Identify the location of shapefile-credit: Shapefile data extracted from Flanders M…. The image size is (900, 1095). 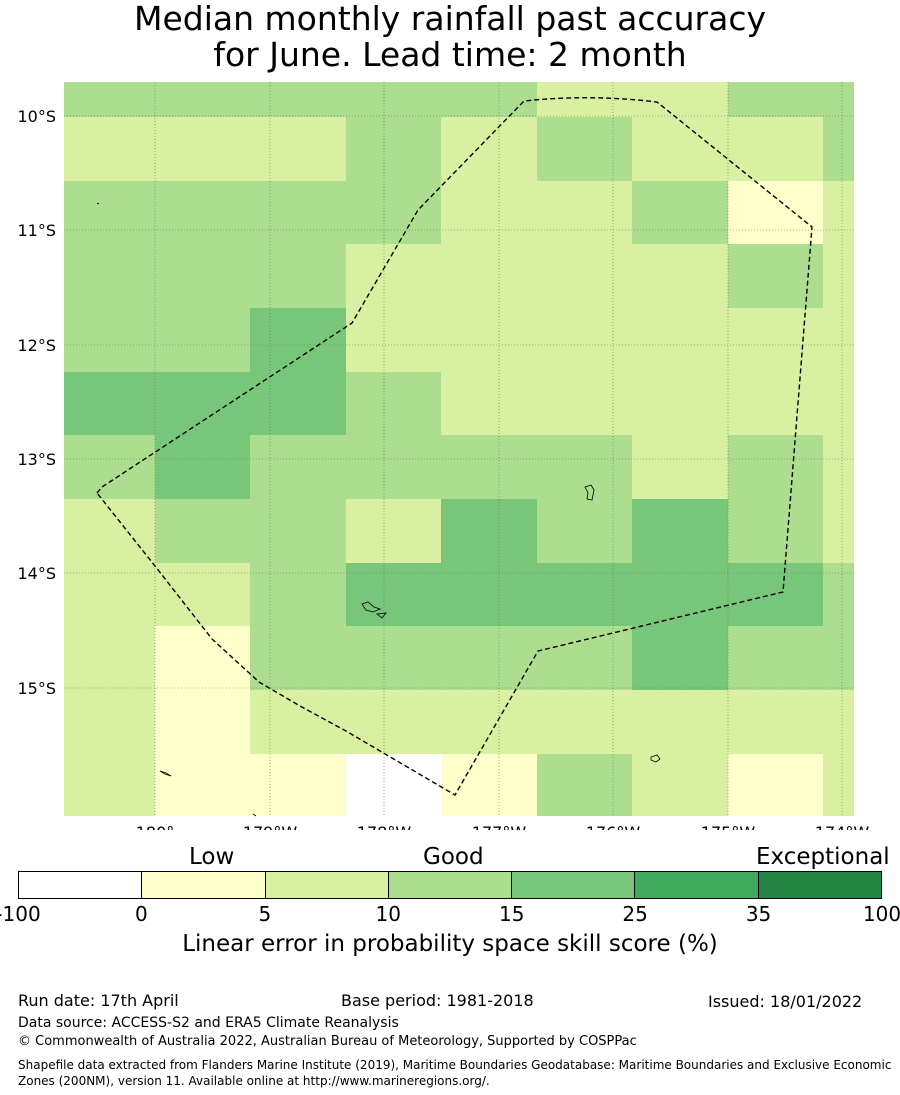
(455, 1073).